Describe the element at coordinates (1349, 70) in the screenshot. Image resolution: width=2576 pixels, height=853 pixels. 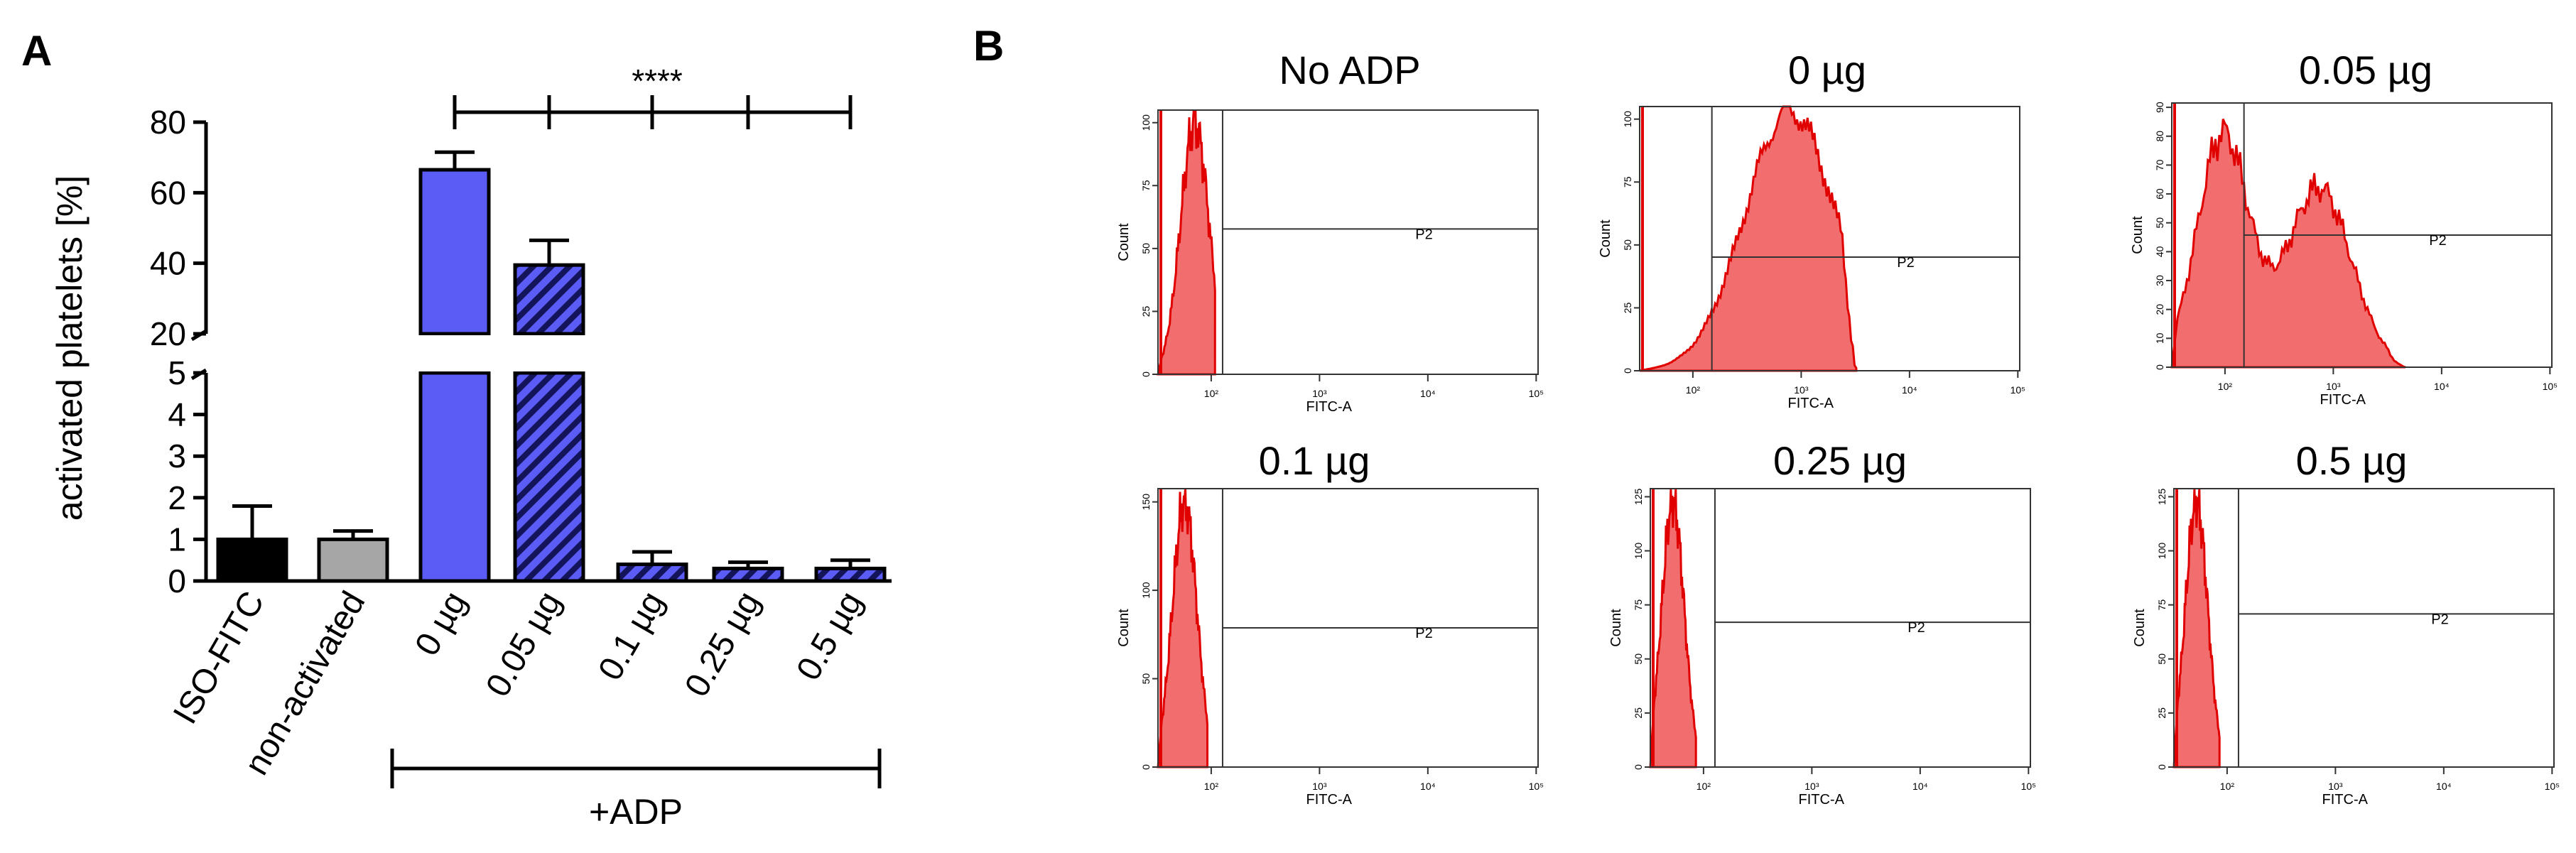
I see `histogram-title: No ADP` at that location.